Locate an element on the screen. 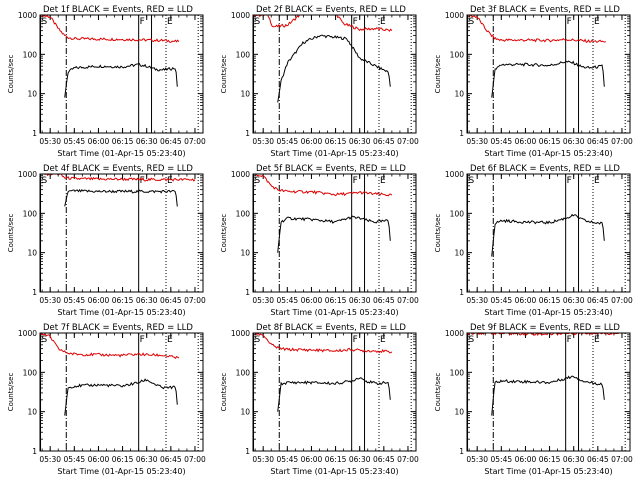 The width and height of the screenshot is (640, 480). panel-title: Det 4f BLACK = Events, RED = LLD is located at coordinates (118, 169).